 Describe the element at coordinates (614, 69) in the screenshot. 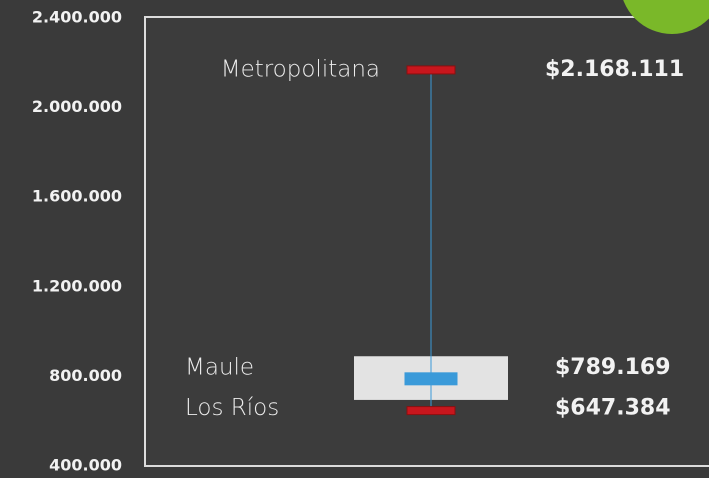

I see `value-label: $2.168.111` at that location.